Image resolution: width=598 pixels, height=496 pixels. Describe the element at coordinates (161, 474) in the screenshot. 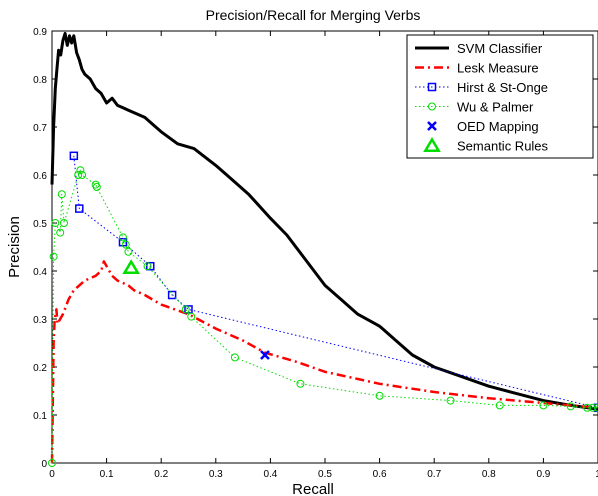

I see `x-tick-label: 0.2` at that location.